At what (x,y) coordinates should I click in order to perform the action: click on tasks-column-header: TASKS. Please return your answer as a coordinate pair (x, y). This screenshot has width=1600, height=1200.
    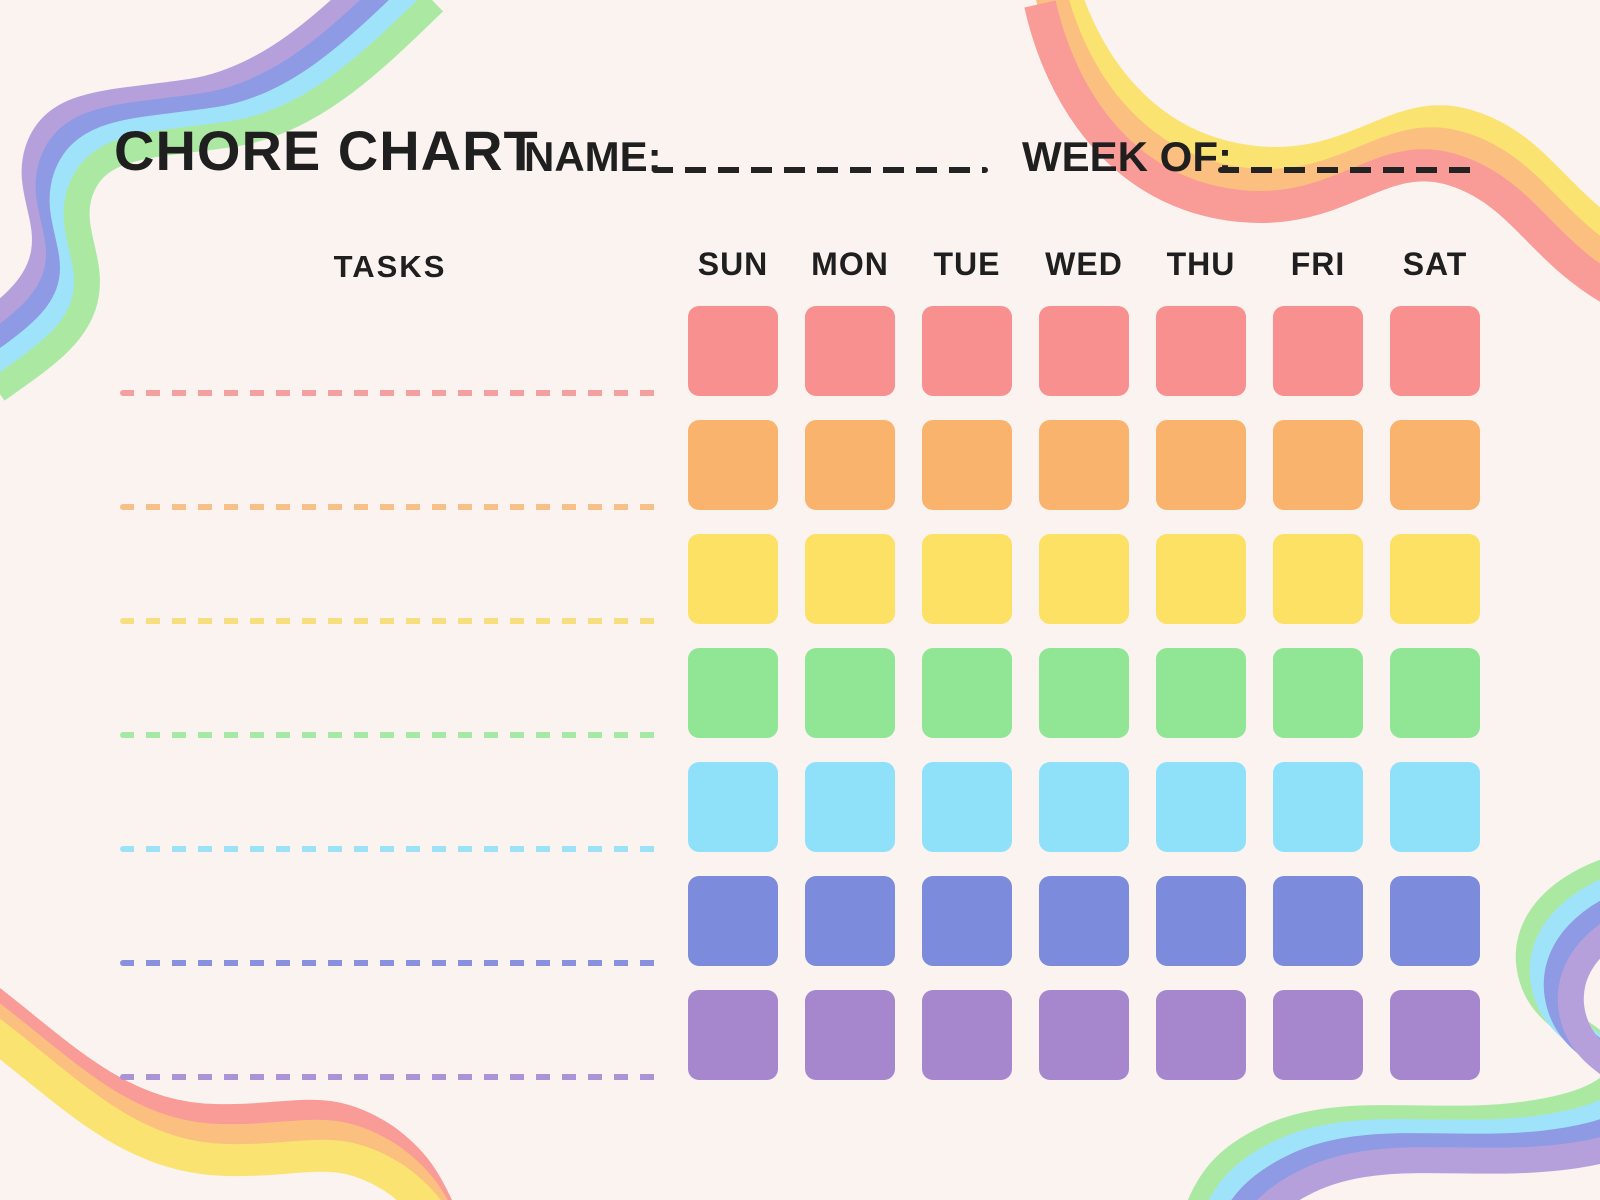
    Looking at the image, I should click on (390, 266).